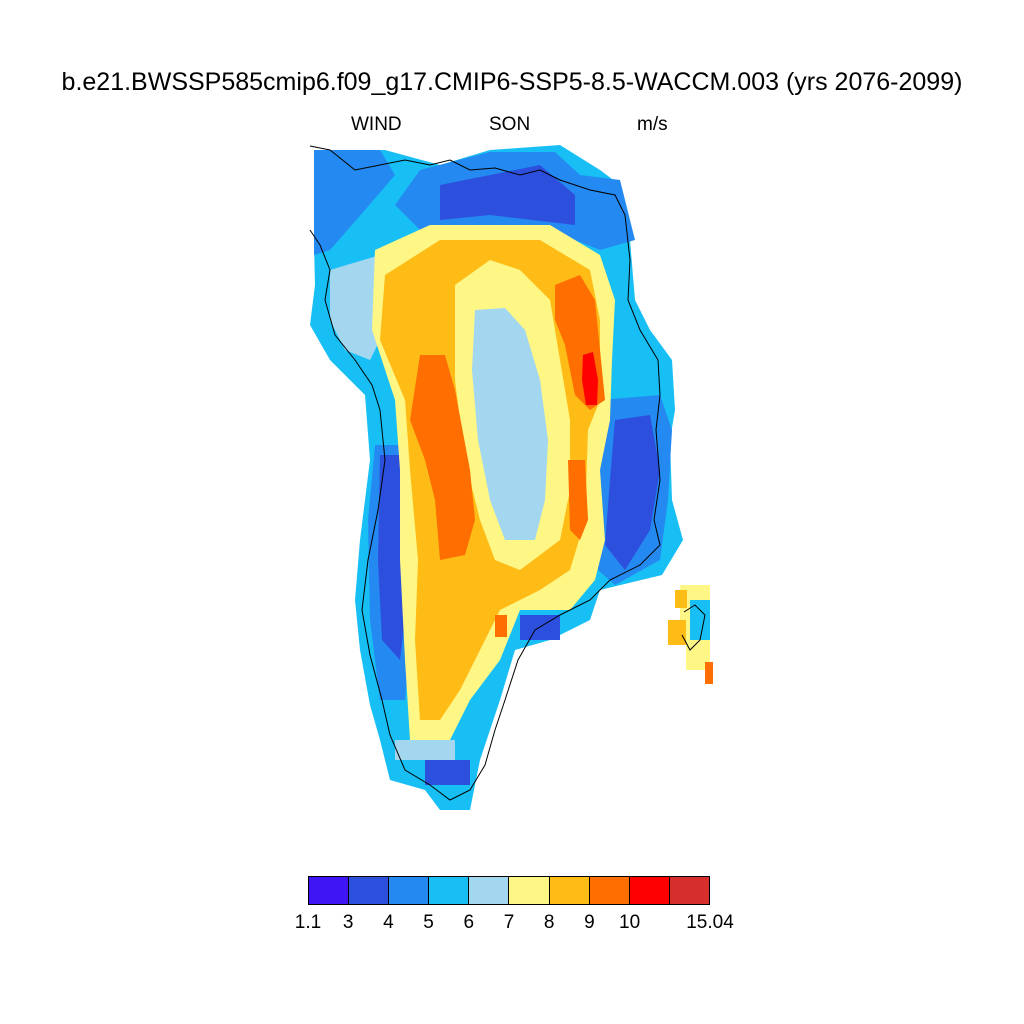 Image resolution: width=1024 pixels, height=1024 pixels. What do you see at coordinates (549, 922) in the screenshot?
I see `colorbar-tick-label: 8` at bounding box center [549, 922].